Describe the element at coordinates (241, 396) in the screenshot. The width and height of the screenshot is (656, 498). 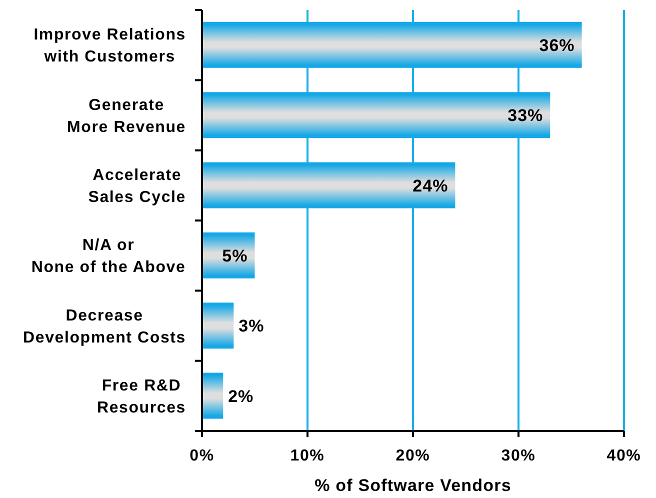
I see `data-label: 2%` at that location.